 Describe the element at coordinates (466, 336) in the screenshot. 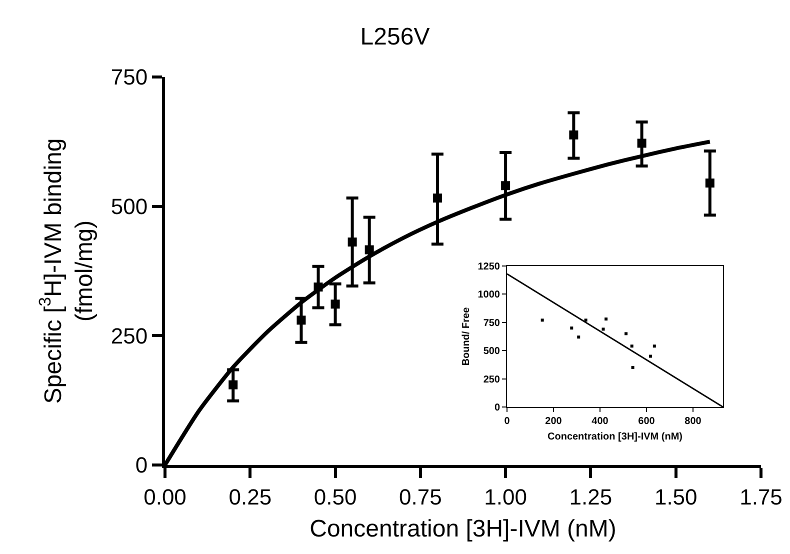

I see `y-axis-title: Bound/ Free` at that location.